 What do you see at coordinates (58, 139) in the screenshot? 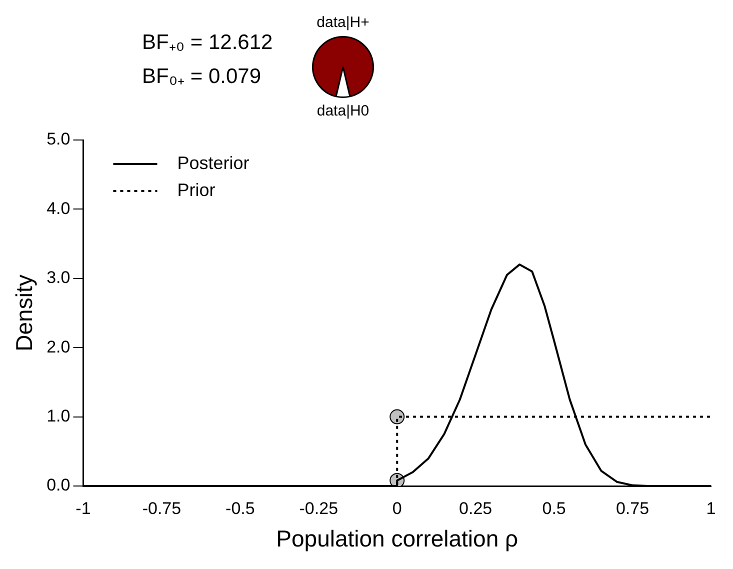
I see `y-tick-label: 5.0` at bounding box center [58, 139].